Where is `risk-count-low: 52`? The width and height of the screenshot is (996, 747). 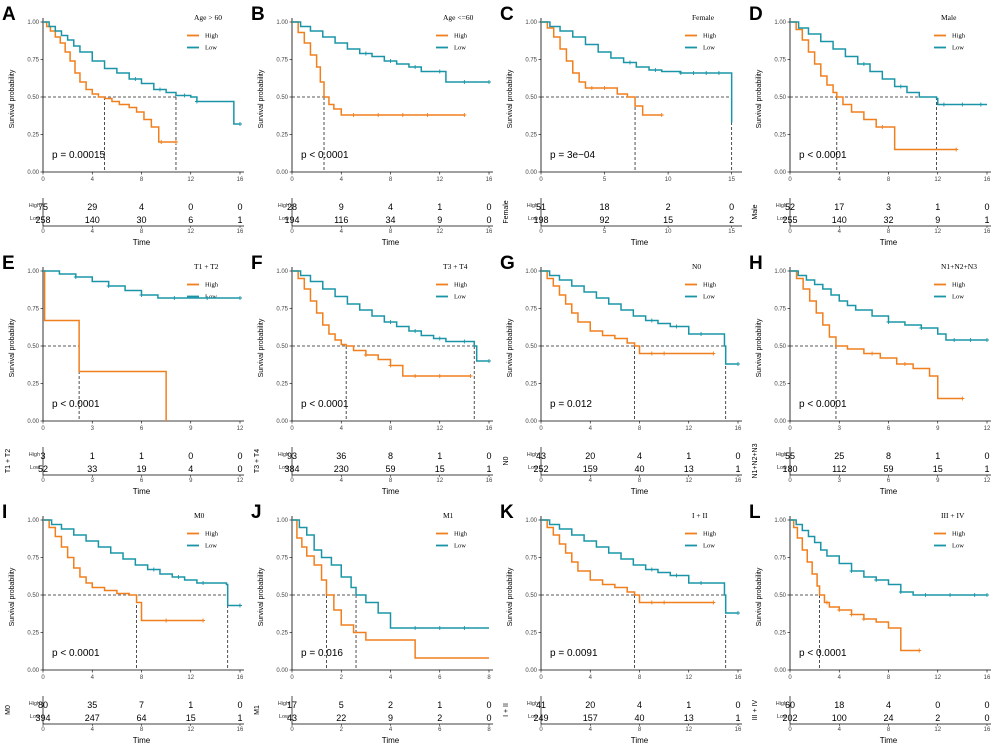
risk-count-low: 52 is located at coordinates (43, 469).